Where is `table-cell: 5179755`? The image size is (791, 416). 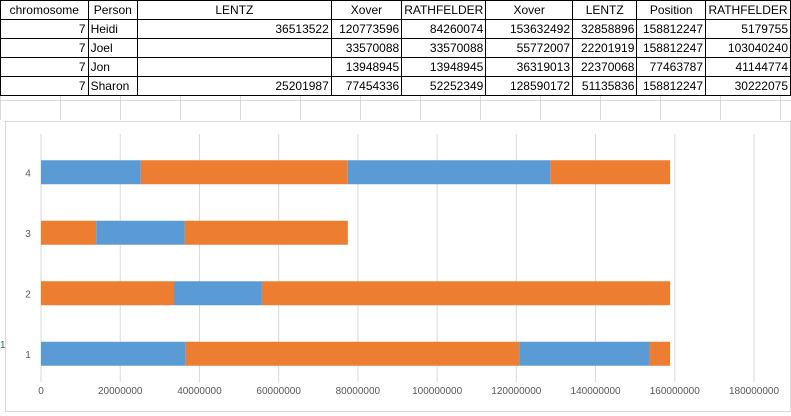 table-cell: 5179755 is located at coordinates (748, 29).